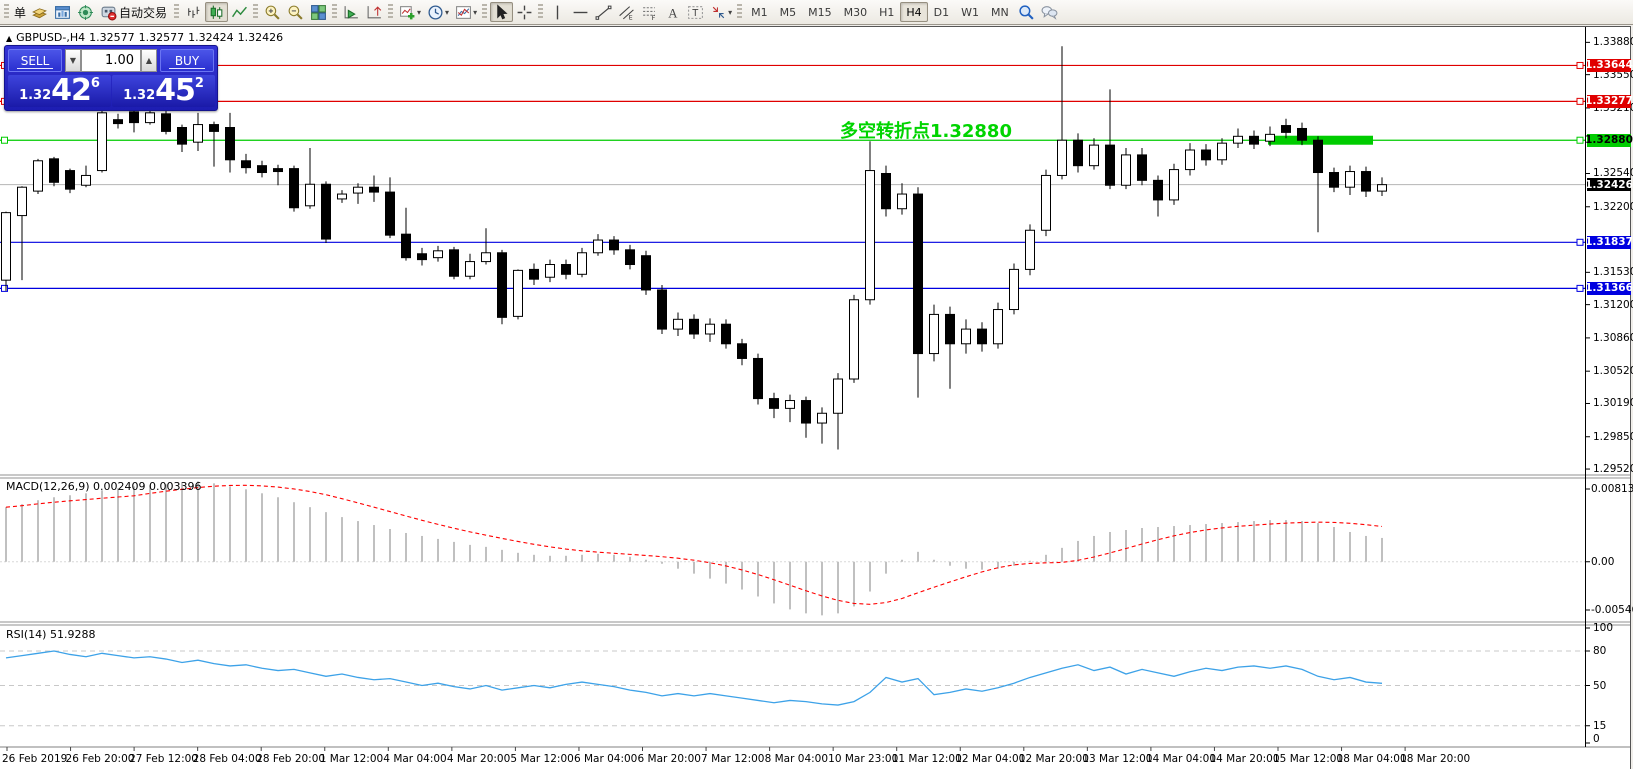 The width and height of the screenshot is (1633, 769). I want to click on search-button, so click(1026, 12).